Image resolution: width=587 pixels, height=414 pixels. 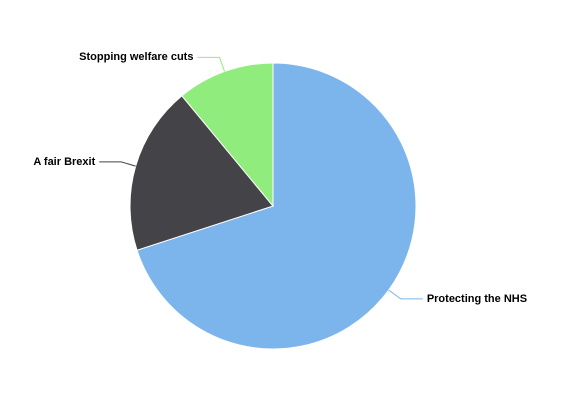 I want to click on data-label: Stopping welfare cuts, so click(x=136, y=57).